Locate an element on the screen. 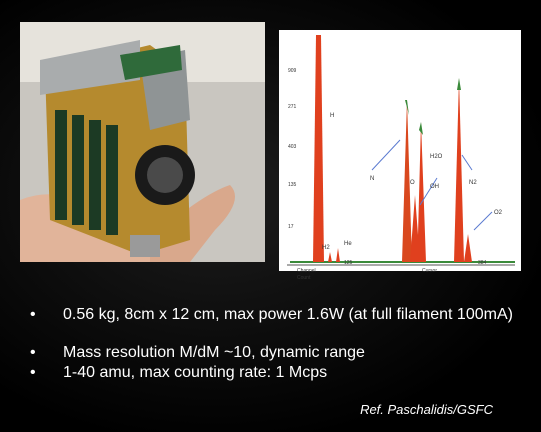  peak-label: He is located at coordinates (348, 244).